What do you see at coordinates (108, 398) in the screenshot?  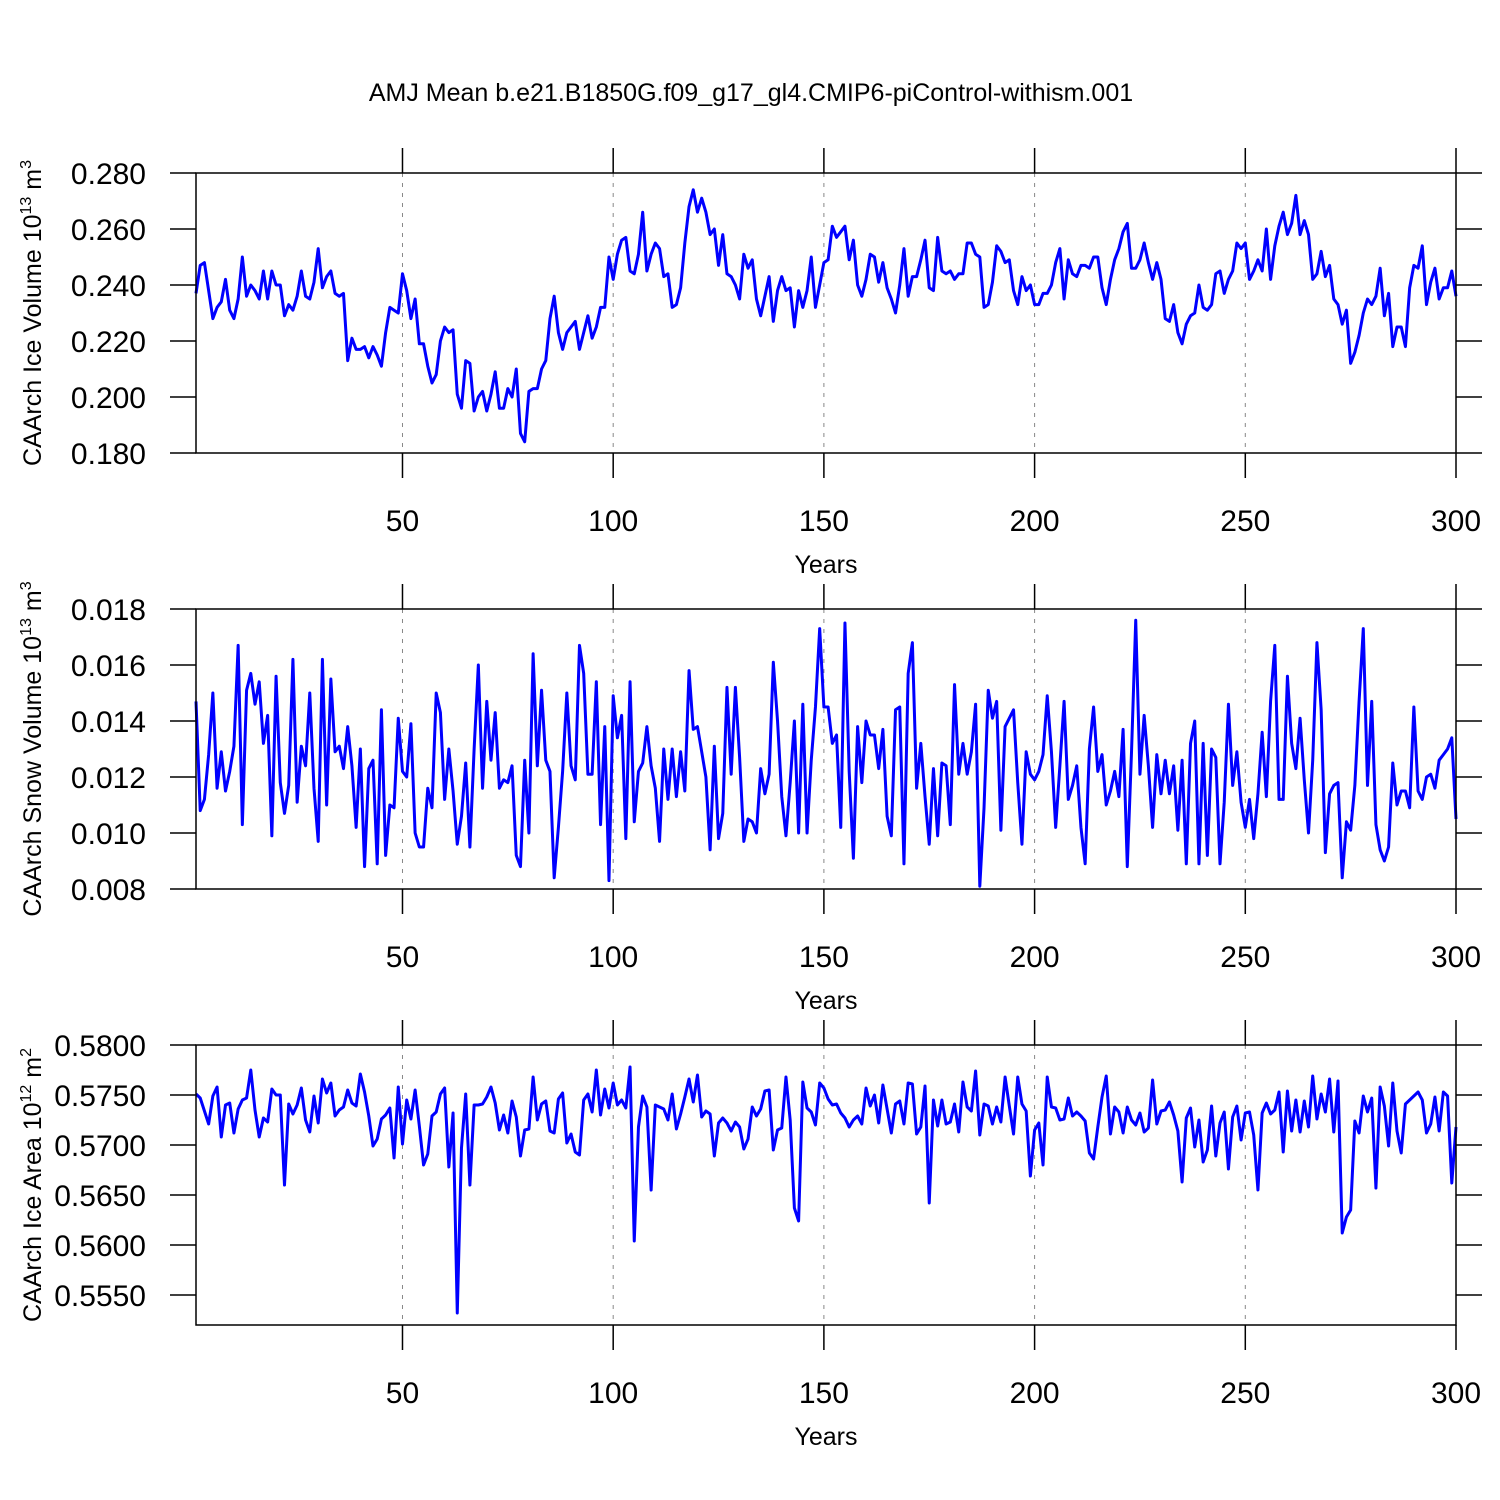 I see `y-tick-label: 0.200` at bounding box center [108, 398].